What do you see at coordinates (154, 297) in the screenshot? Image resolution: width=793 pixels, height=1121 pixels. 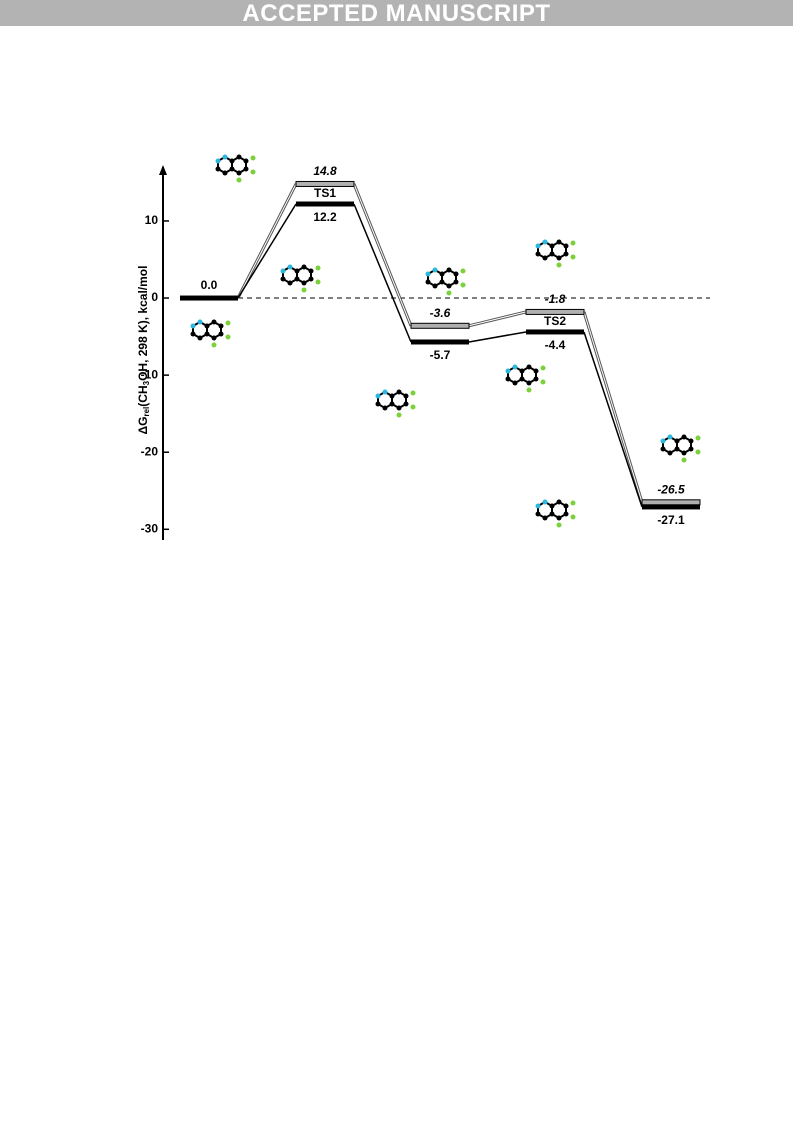 I see `y-tick-label: 0` at bounding box center [154, 297].